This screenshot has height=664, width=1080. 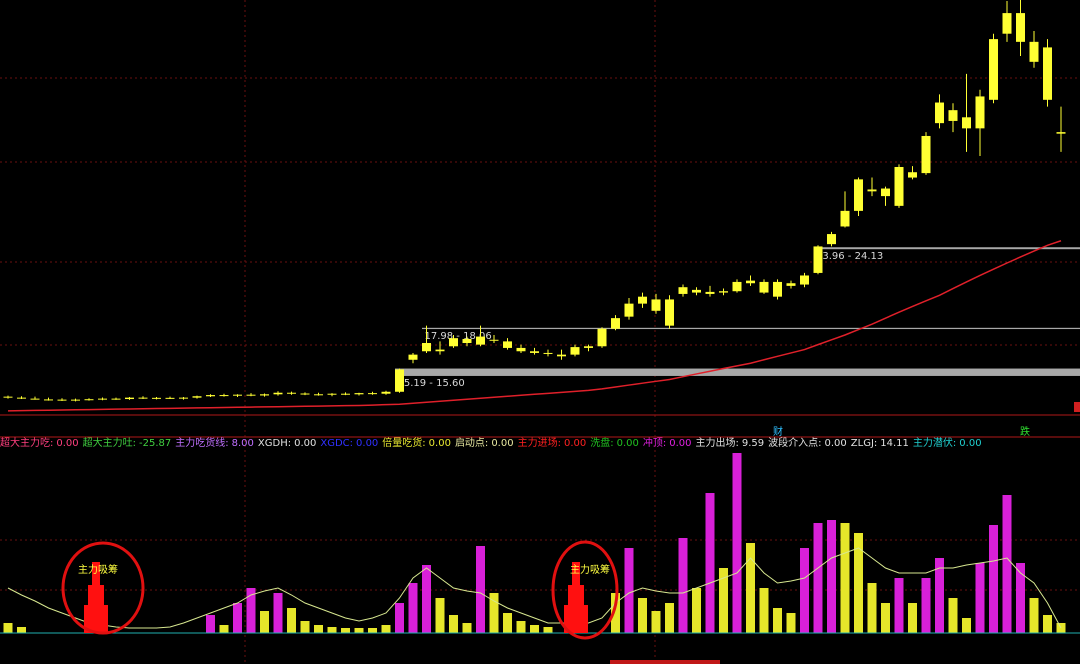 I want to click on legend-item: 启动点: 0.00, so click(x=484, y=444).